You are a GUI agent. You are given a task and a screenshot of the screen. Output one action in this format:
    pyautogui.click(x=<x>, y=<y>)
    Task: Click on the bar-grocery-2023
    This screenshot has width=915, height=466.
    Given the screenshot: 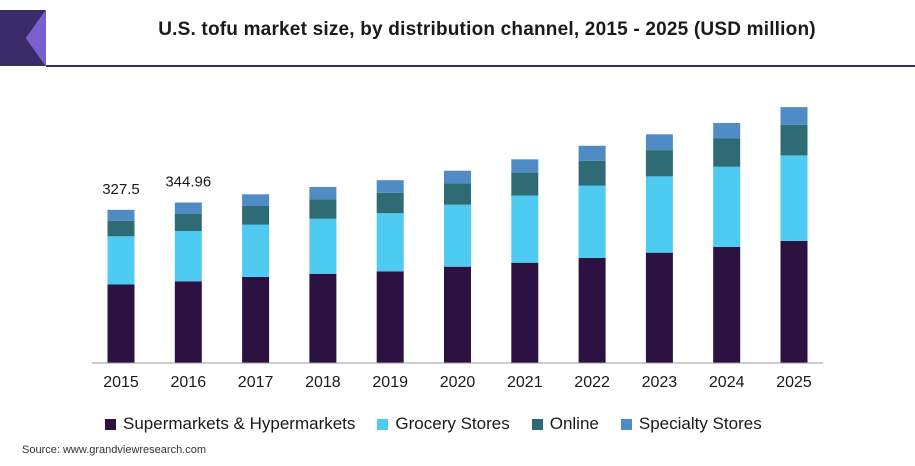 What is the action you would take?
    pyautogui.click(x=659, y=214)
    